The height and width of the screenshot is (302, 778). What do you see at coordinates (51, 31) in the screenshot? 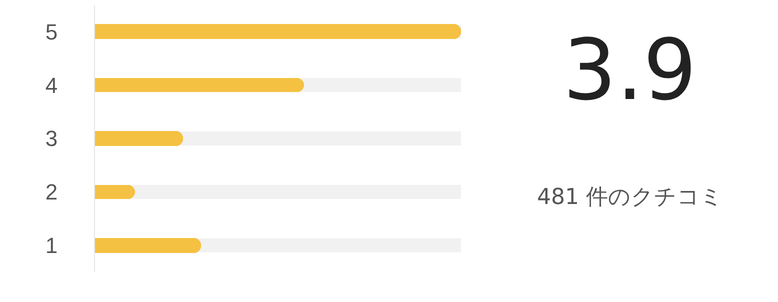
I see `y-tick-label: 5` at bounding box center [51, 31].